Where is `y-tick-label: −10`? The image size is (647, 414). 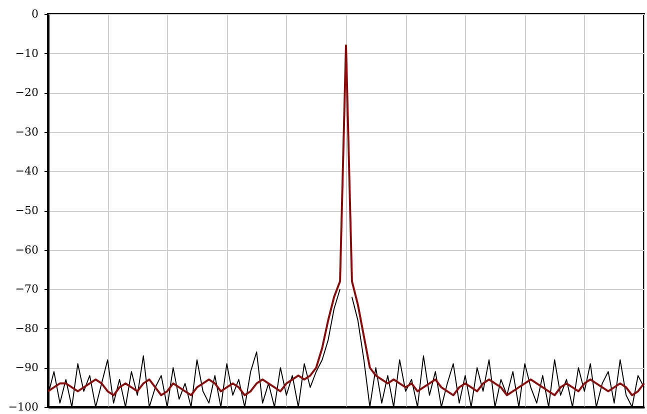 y-tick-label: −10 is located at coordinates (26, 53).